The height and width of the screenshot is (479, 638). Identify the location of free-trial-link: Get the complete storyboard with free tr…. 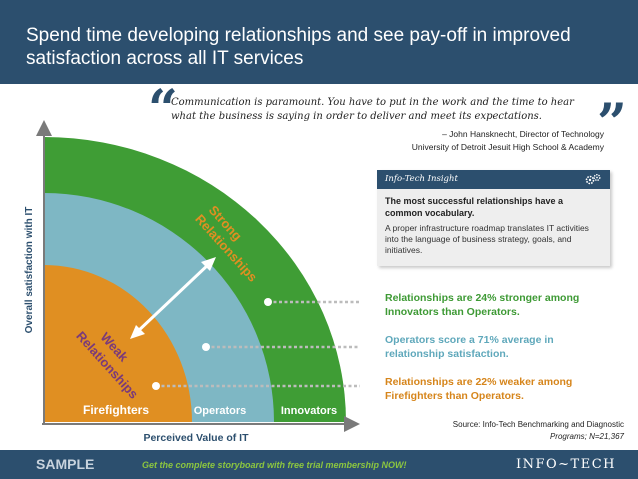
(274, 465).